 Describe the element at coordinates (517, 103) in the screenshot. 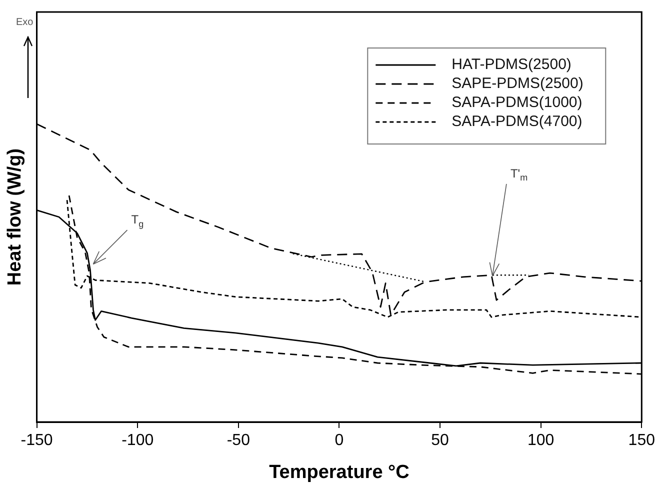

I see `legend-label: SAPA-PDMS(1000)` at that location.